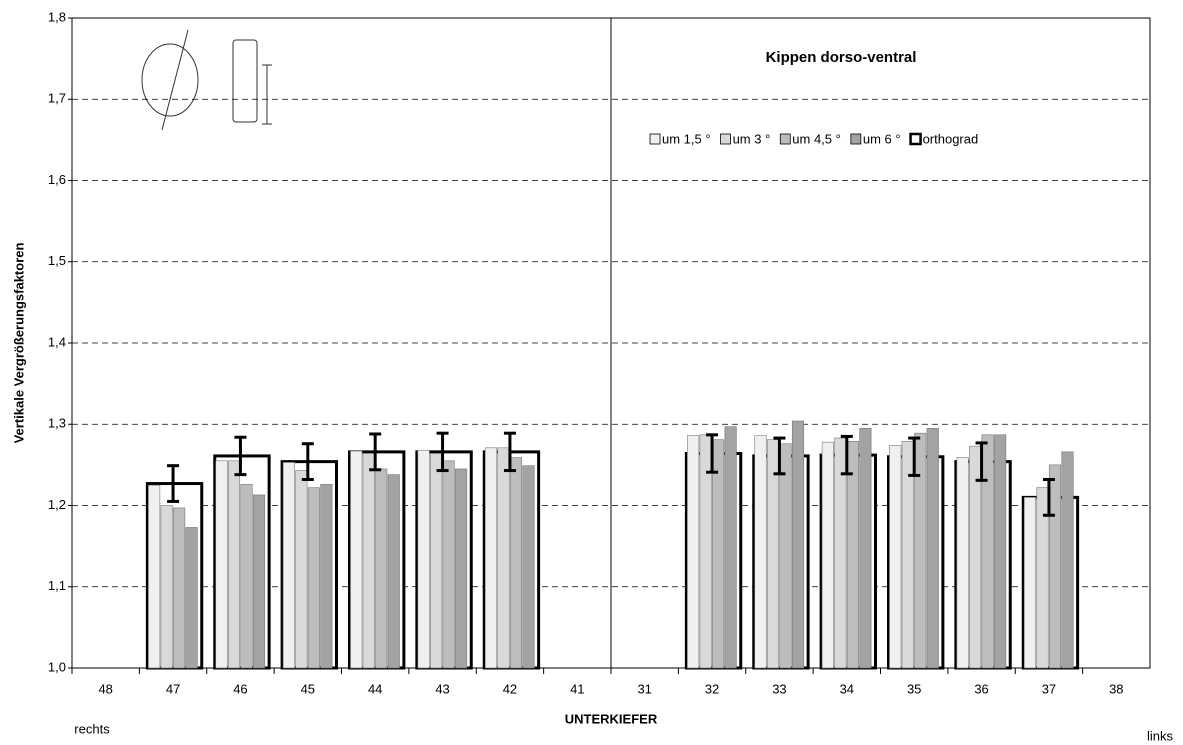 This screenshot has width=1183, height=745. What do you see at coordinates (752, 138) in the screenshot?
I see `legend-label: um 3 °` at bounding box center [752, 138].